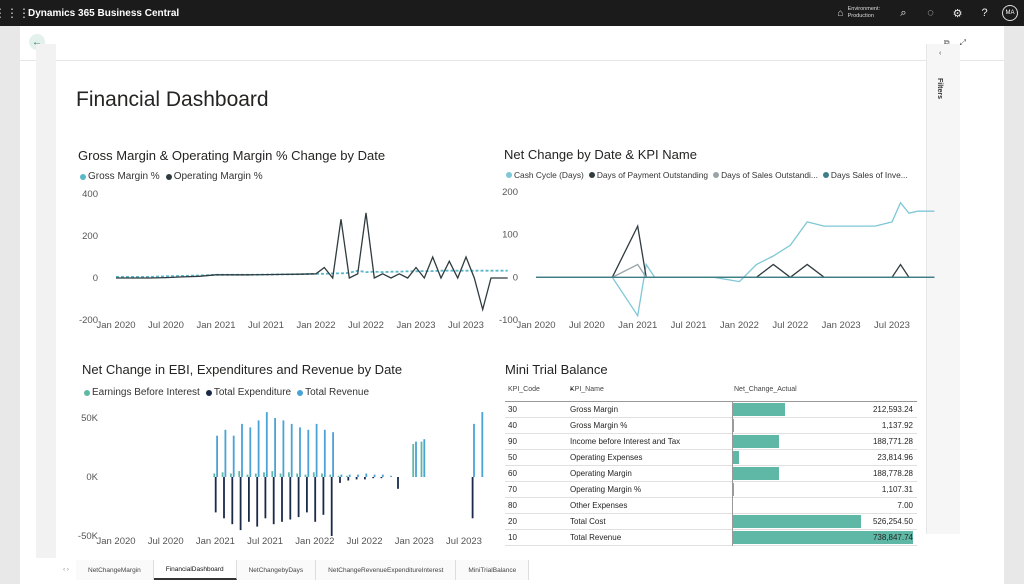 Image resolution: width=1024 pixels, height=584 pixels. Describe the element at coordinates (195, 570) in the screenshot. I see `tab-financialdashboard: FinancialDashboard` at that location.